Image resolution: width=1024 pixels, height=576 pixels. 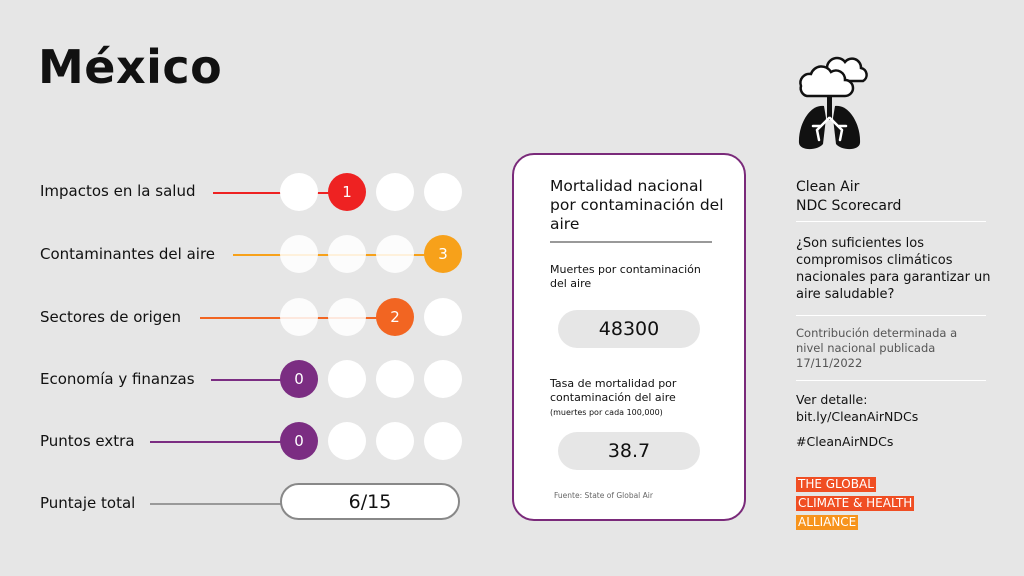 I want to click on scorecard-title: Clean Air NDC Scorecard, so click(x=896, y=197).